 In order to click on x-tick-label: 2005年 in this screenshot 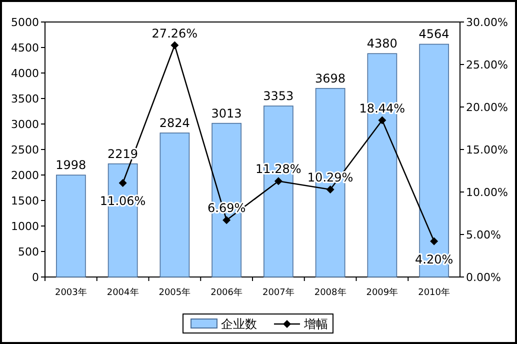, I will do `click(174, 292)`.